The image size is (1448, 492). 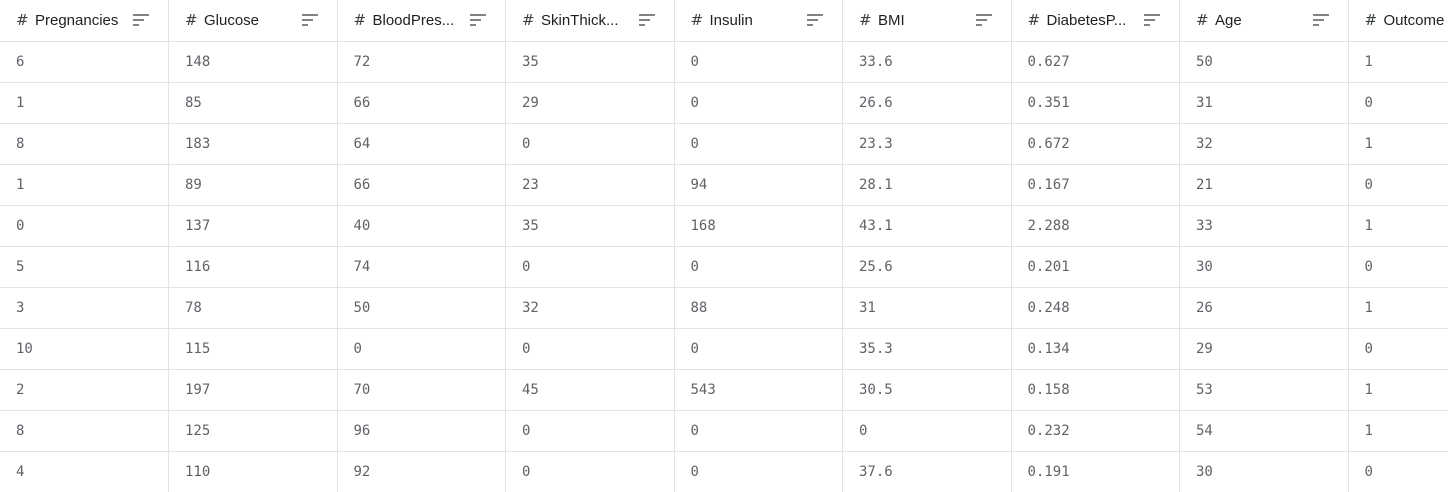 What do you see at coordinates (1095, 308) in the screenshot?
I see `table-cell: 0.248` at bounding box center [1095, 308].